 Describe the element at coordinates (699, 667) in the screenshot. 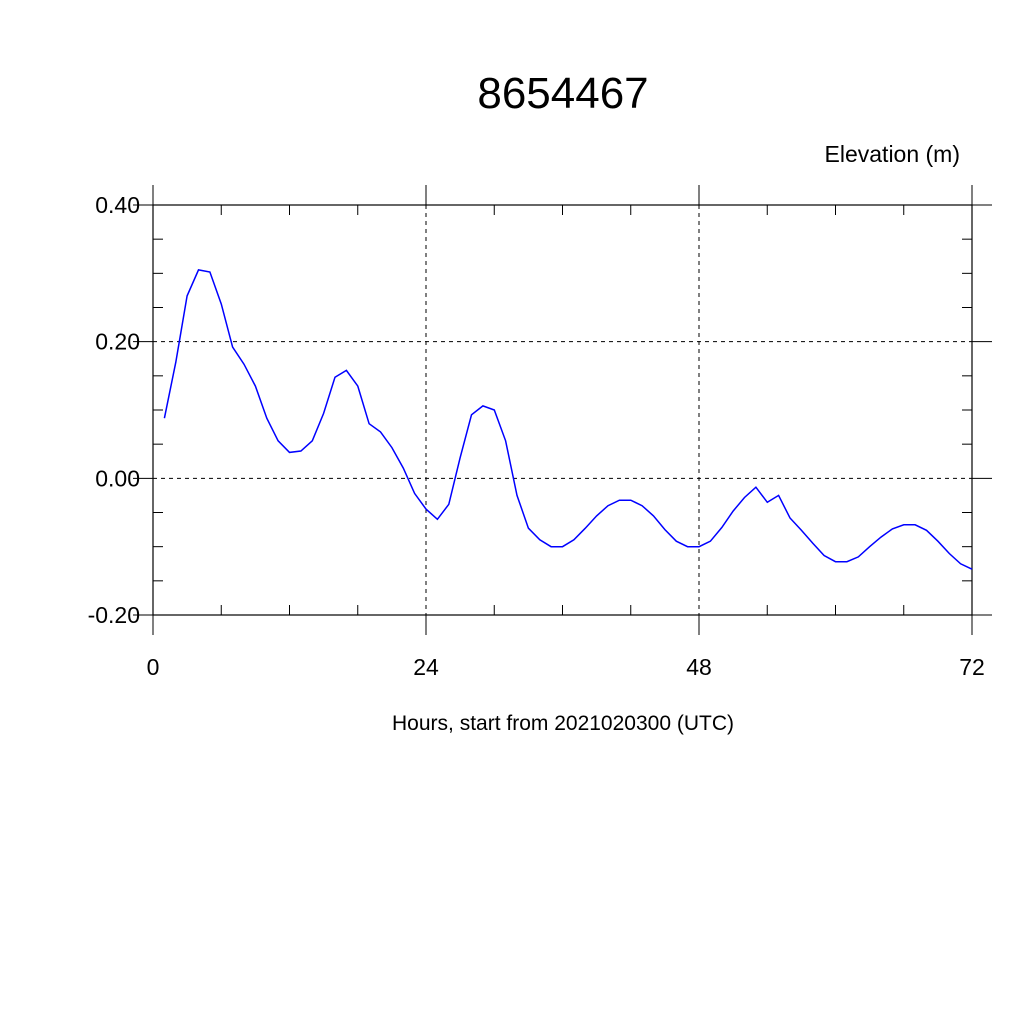

I see `x-tick-label: 48` at that location.